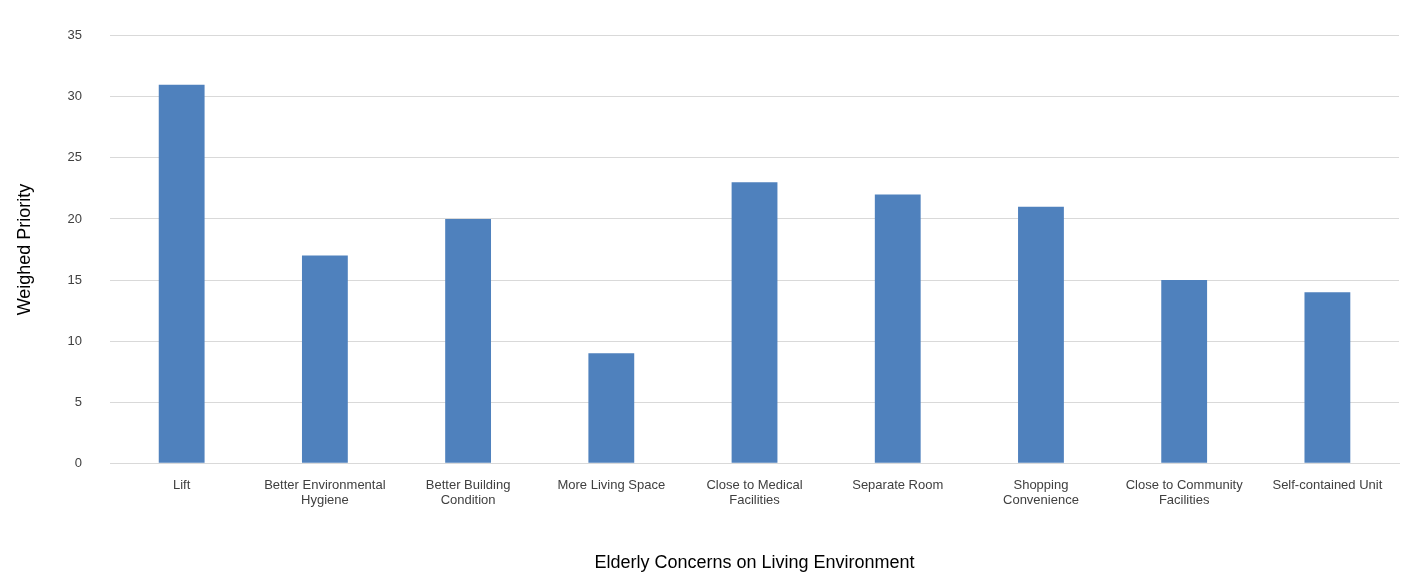  Describe the element at coordinates (182, 484) in the screenshot. I see `x-tick-label: Lift` at that location.